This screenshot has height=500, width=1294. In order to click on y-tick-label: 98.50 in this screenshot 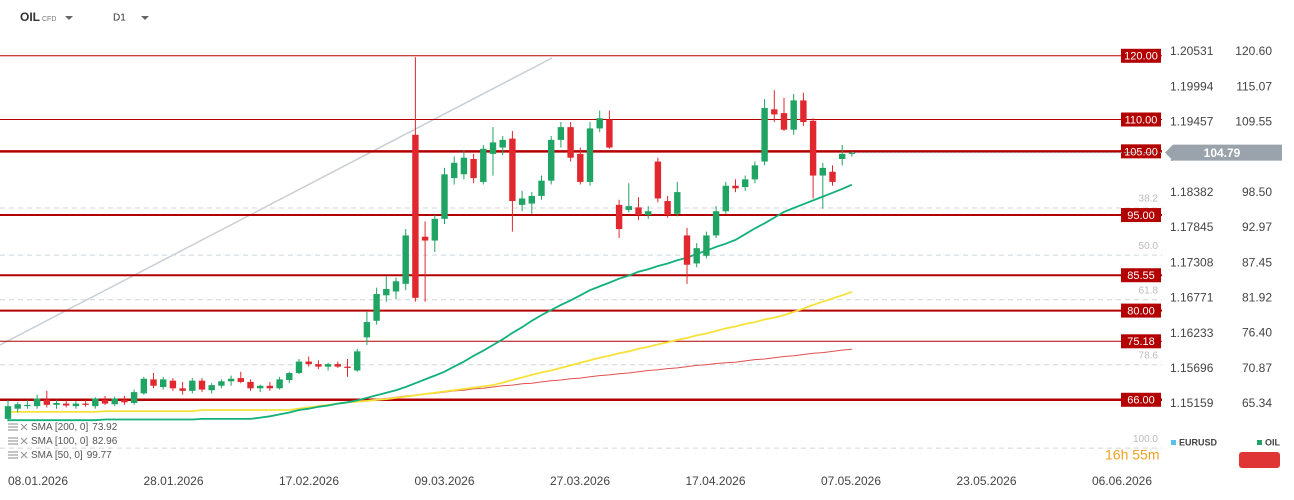, I will do `click(1257, 192)`.